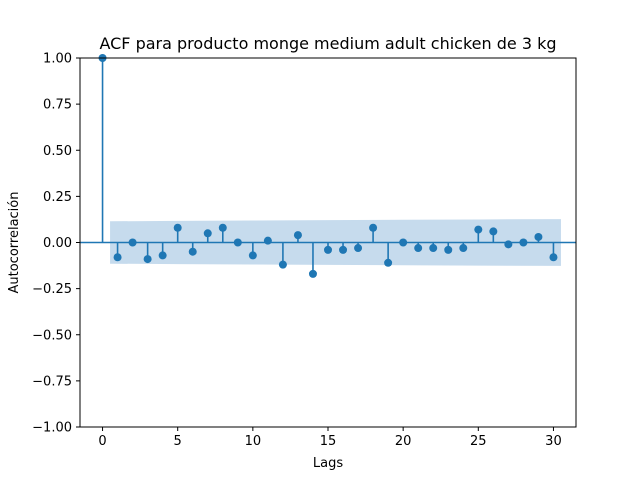 This screenshot has width=640, height=480. Describe the element at coordinates (403, 441) in the screenshot. I see `x-tick-label: 20` at that location.